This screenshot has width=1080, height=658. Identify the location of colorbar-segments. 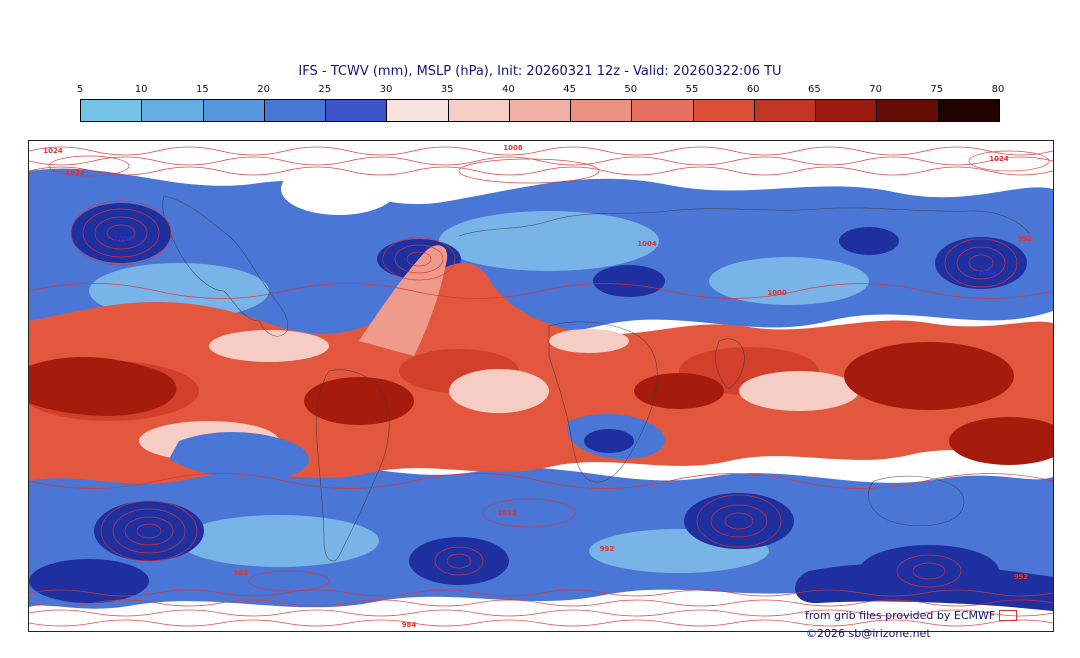
(540, 110).